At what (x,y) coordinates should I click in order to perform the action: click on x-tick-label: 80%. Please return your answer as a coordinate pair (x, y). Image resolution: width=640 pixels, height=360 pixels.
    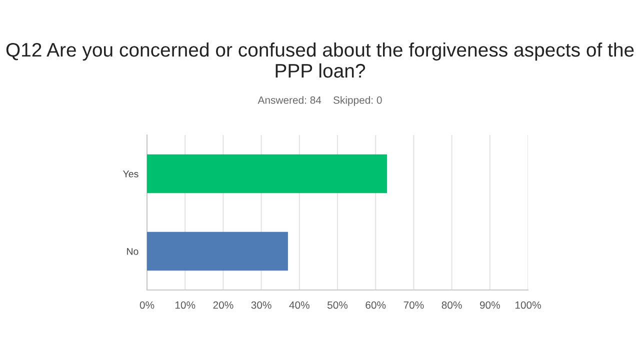
    Looking at the image, I should click on (452, 305).